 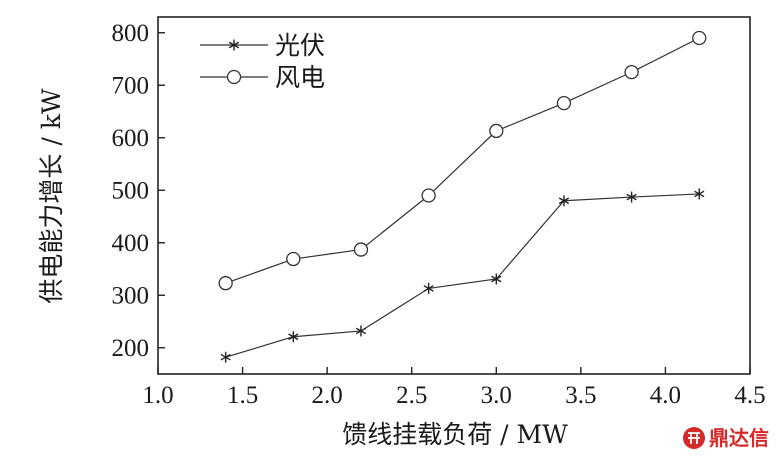 I want to click on legend-item: 光伏, so click(x=262, y=45).